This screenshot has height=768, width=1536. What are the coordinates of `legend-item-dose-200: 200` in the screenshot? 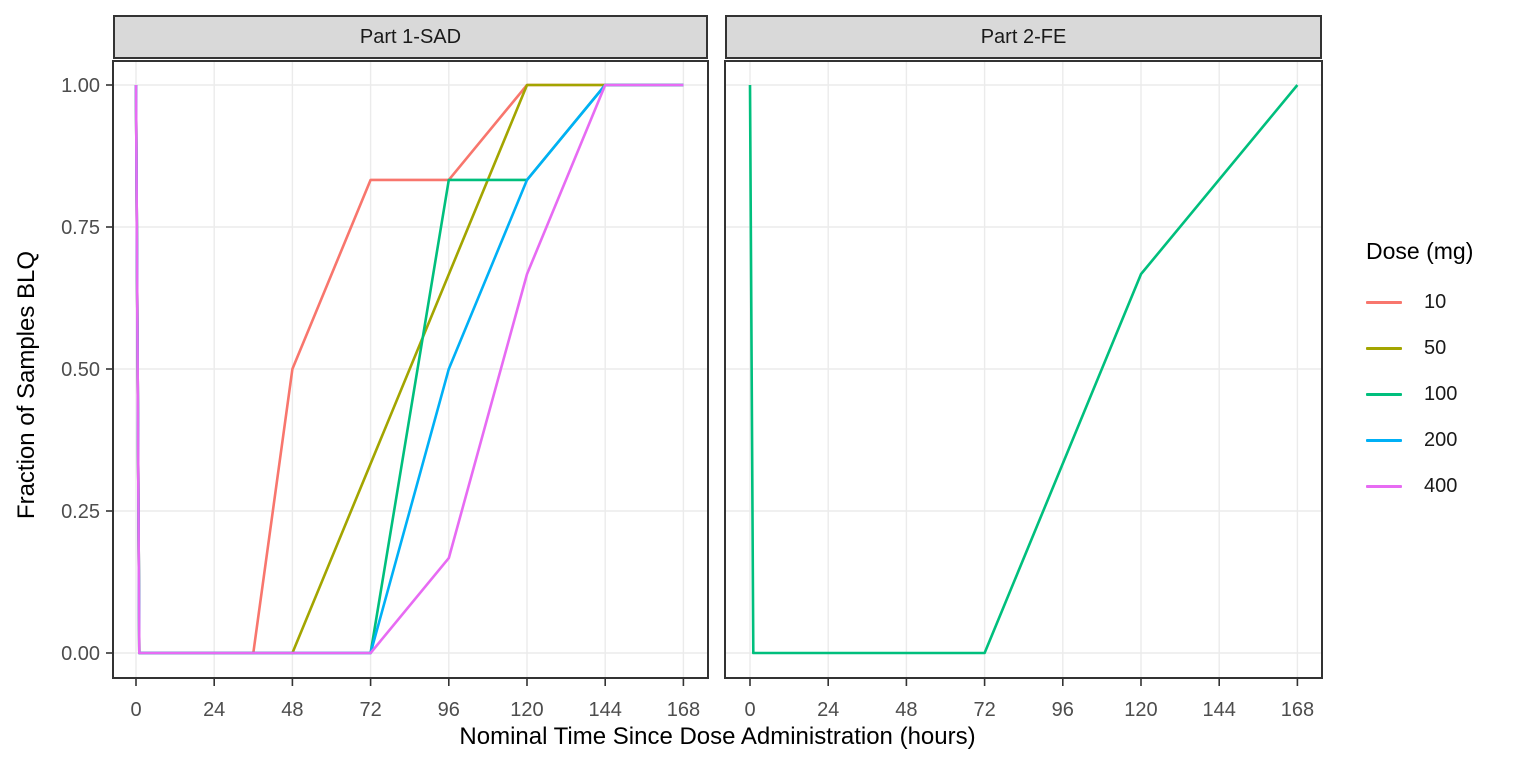 It's located at (1419, 440).